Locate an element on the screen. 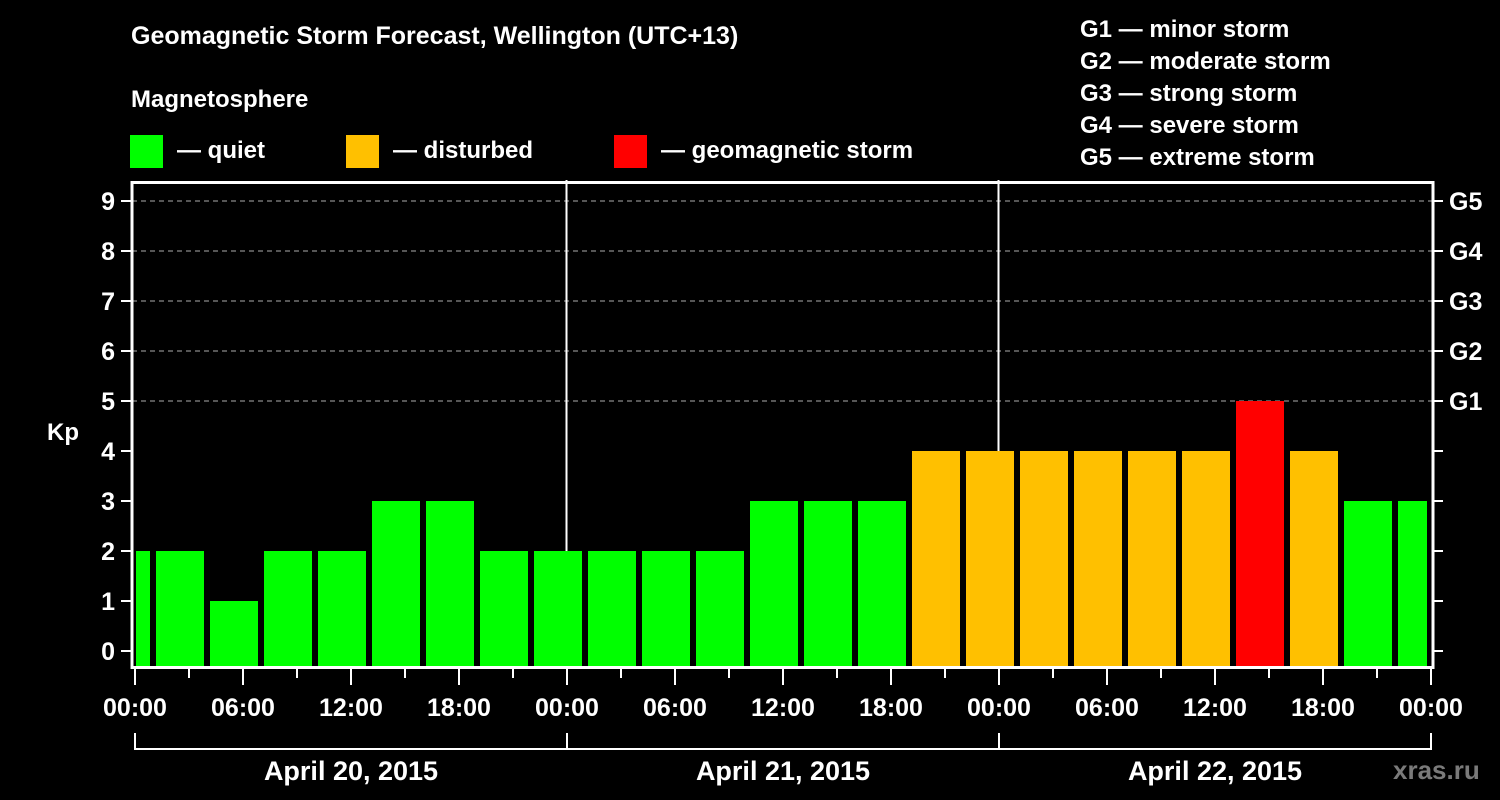  right-tick-label-g2: G2 is located at coordinates (1465, 352).